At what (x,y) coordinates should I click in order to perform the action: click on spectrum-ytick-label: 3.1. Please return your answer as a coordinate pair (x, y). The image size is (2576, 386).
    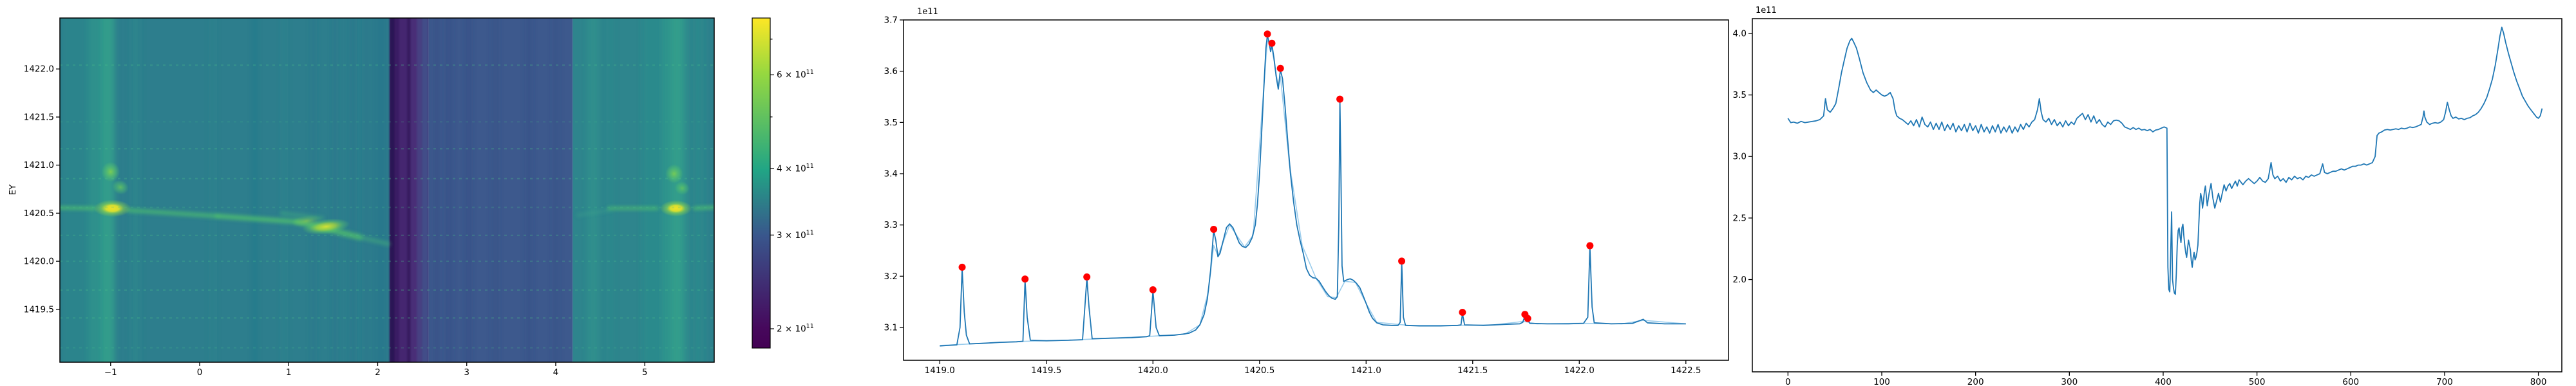
    Looking at the image, I should click on (891, 328).